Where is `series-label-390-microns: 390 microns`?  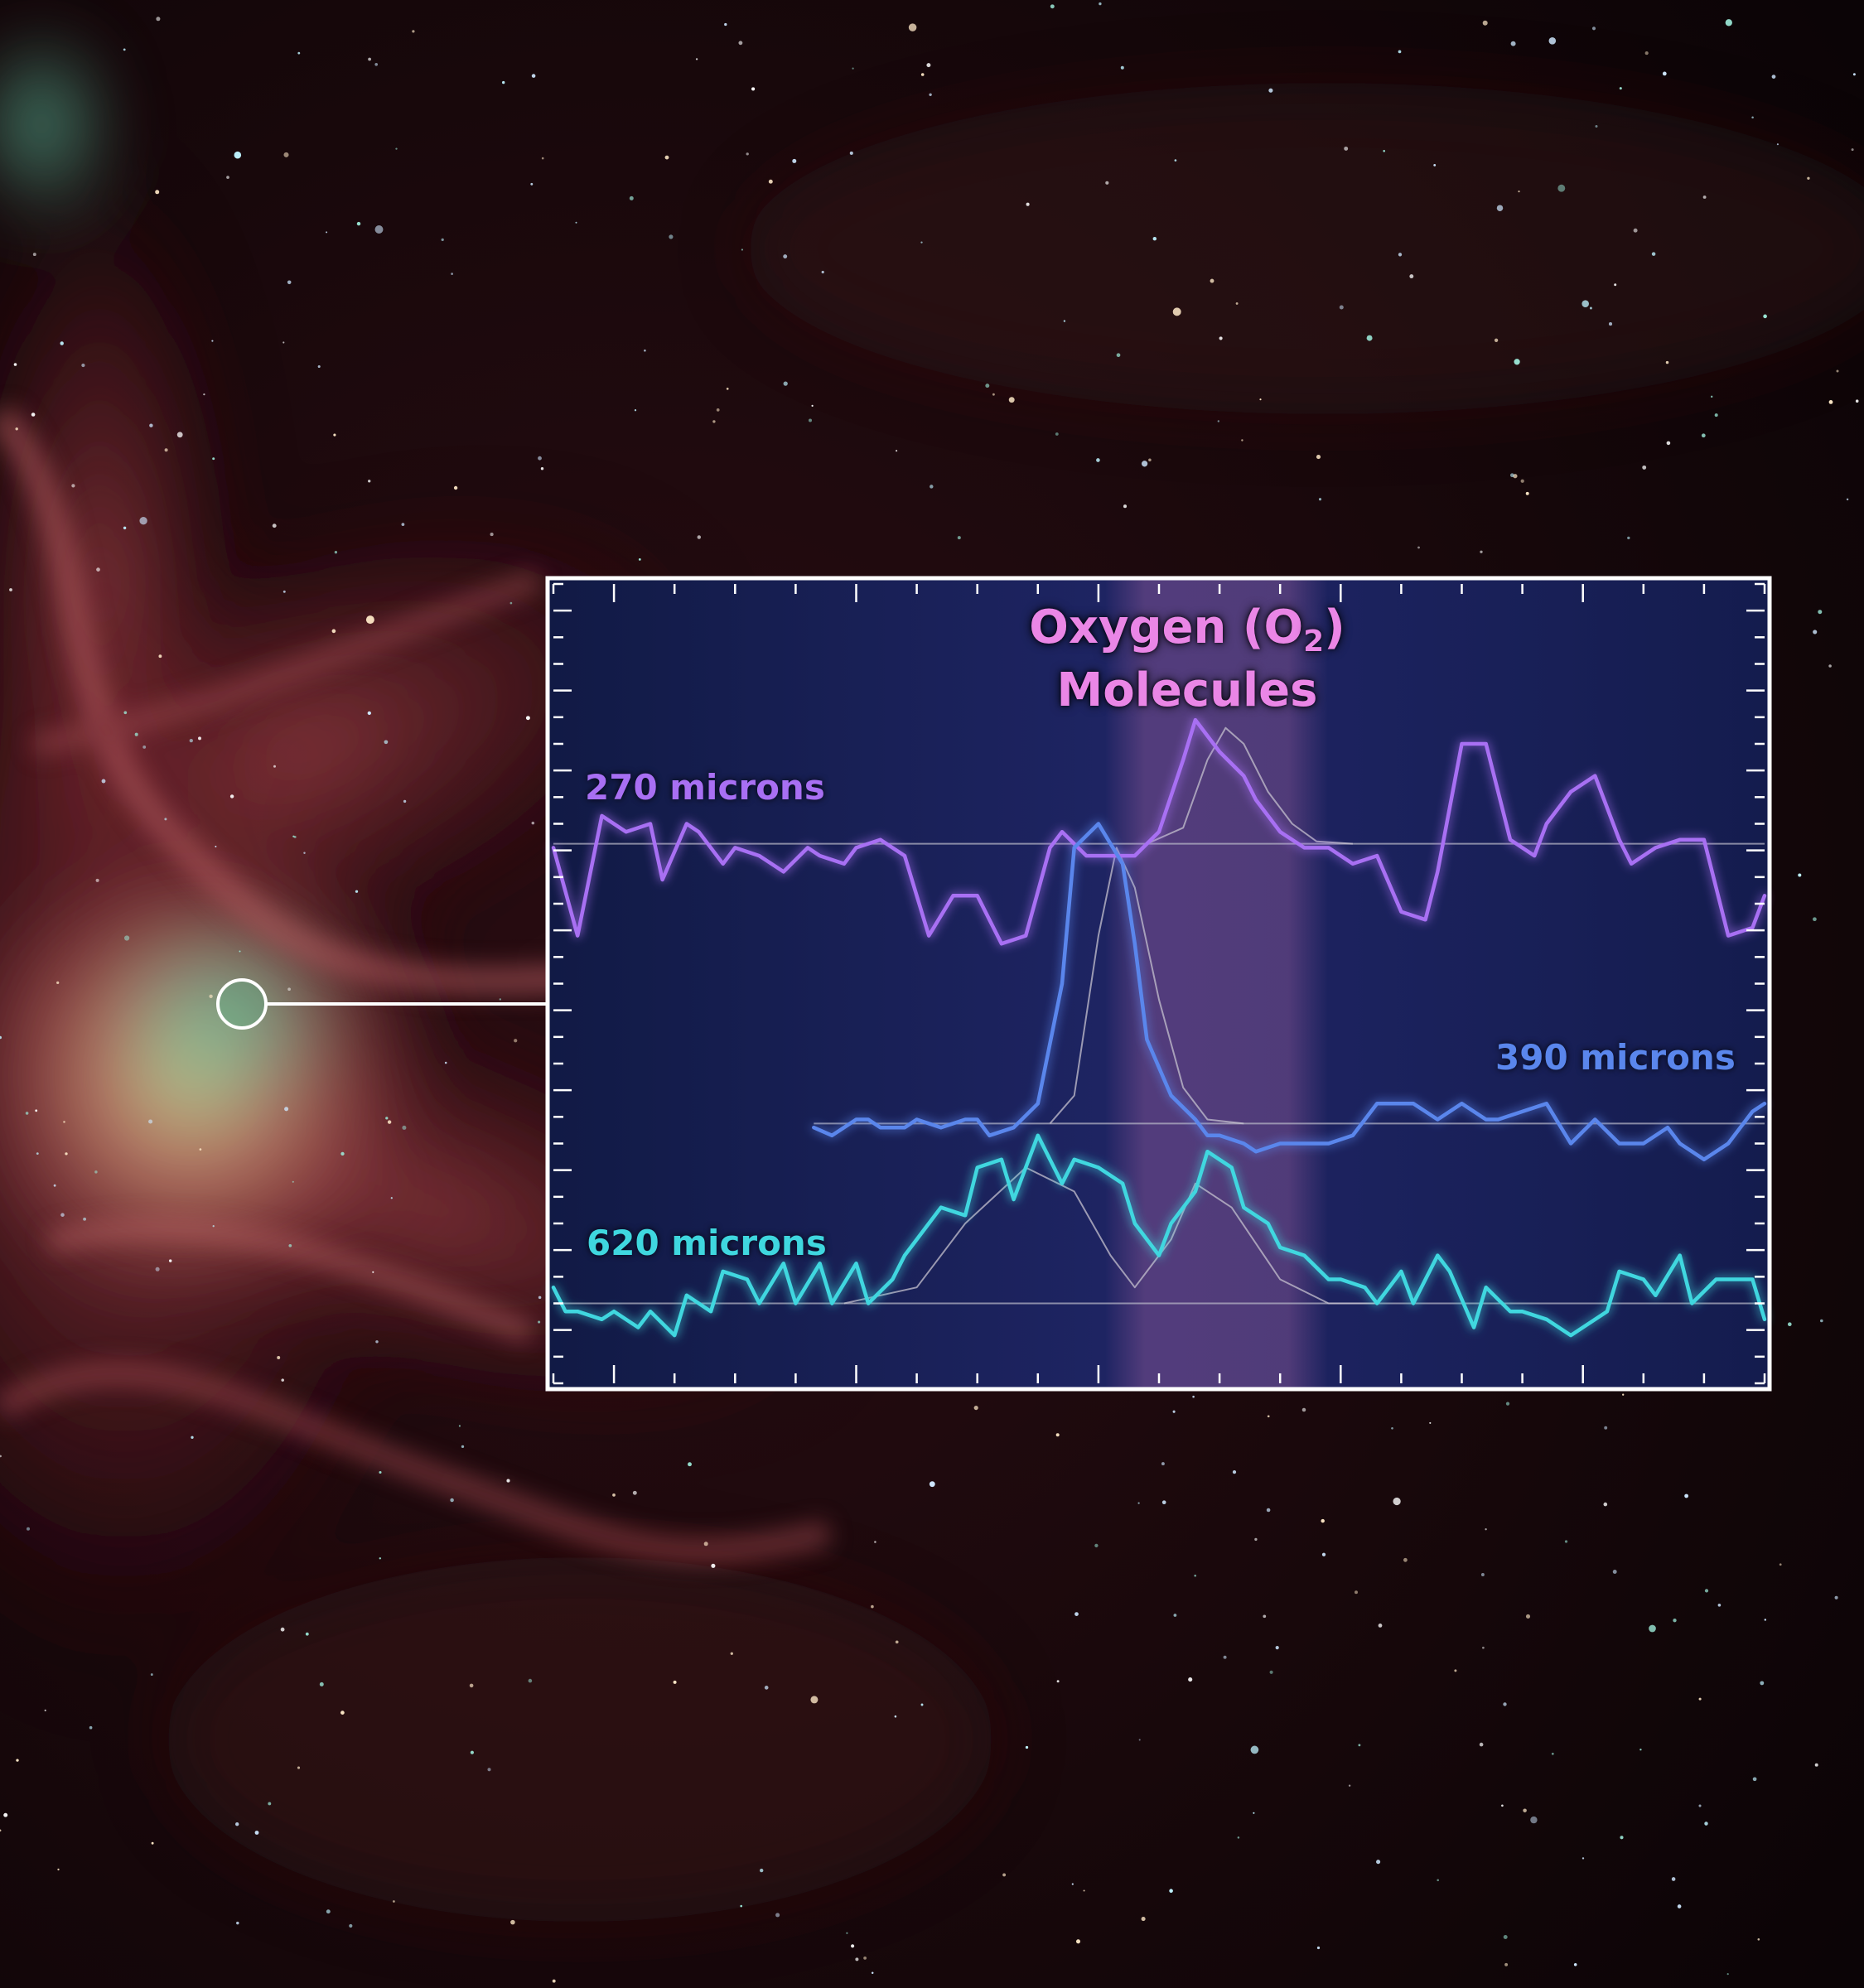 series-label-390-microns: 390 microns is located at coordinates (1615, 1057).